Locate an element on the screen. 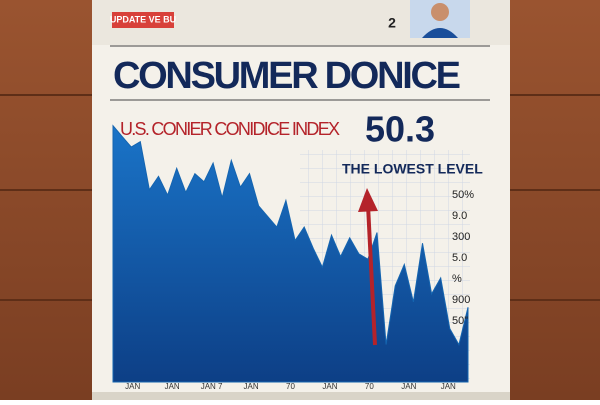 The height and width of the screenshot is (405, 600). subheadline: U.S. CONIER CONIDICE INDEX is located at coordinates (230, 129).